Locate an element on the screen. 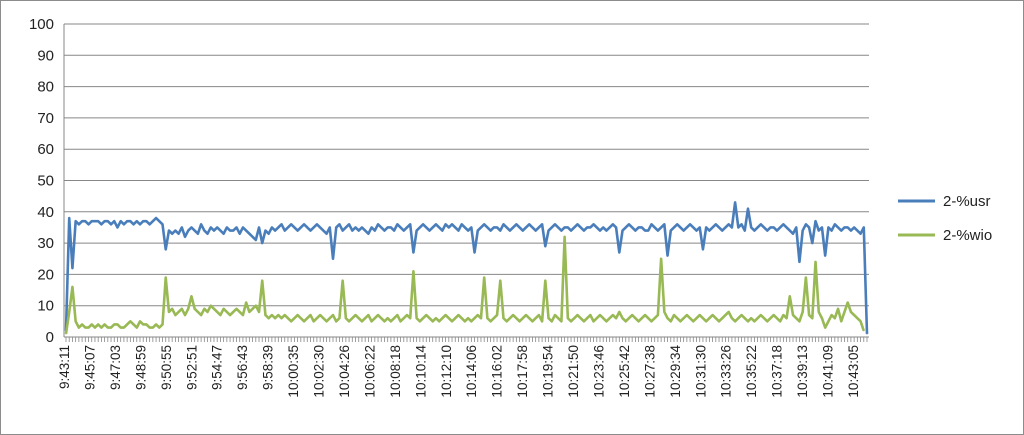 The width and height of the screenshot is (1024, 435). x-tick-label: 10:35:22 is located at coordinates (751, 371).